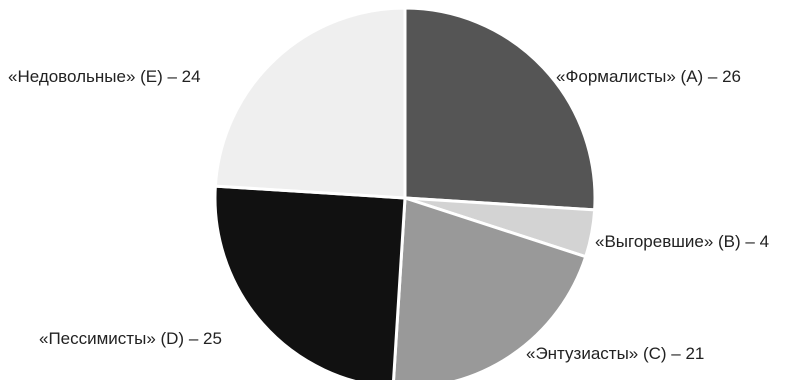  Describe the element at coordinates (130, 338) in the screenshot. I see `slice-label-pessimists: «Пессимисты» (D) – 25` at that location.